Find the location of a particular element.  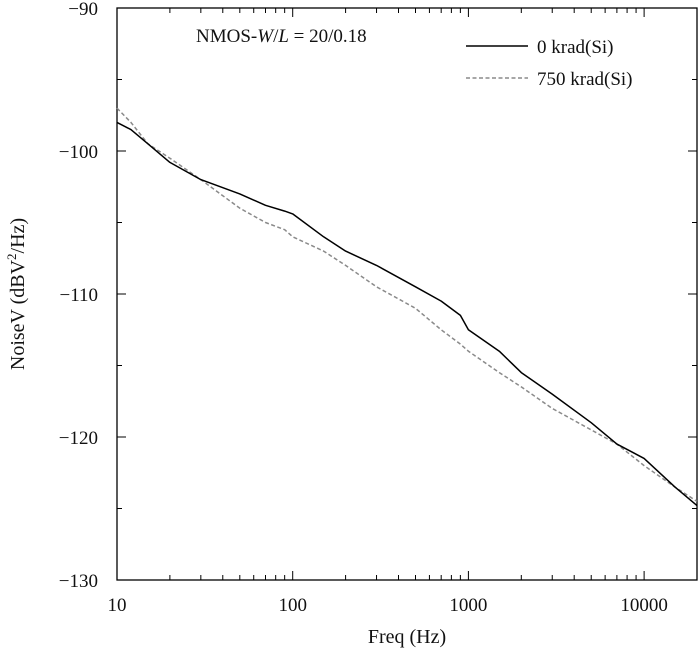

x-axis-title: Freq (Hz) is located at coordinates (407, 637).